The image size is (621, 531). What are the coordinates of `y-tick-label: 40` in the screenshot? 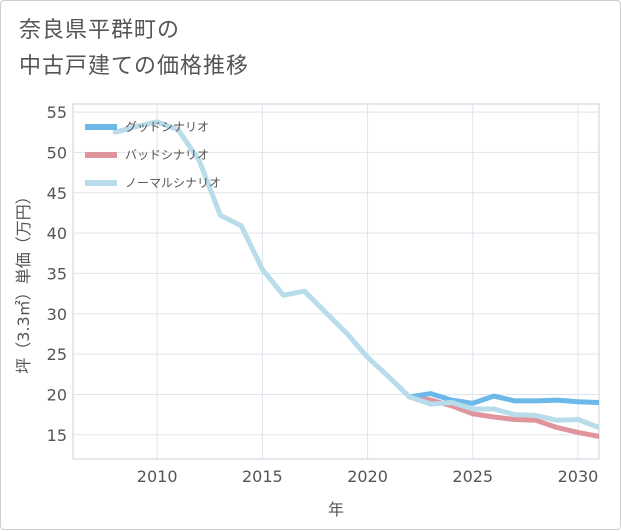 It's located at (57, 233).